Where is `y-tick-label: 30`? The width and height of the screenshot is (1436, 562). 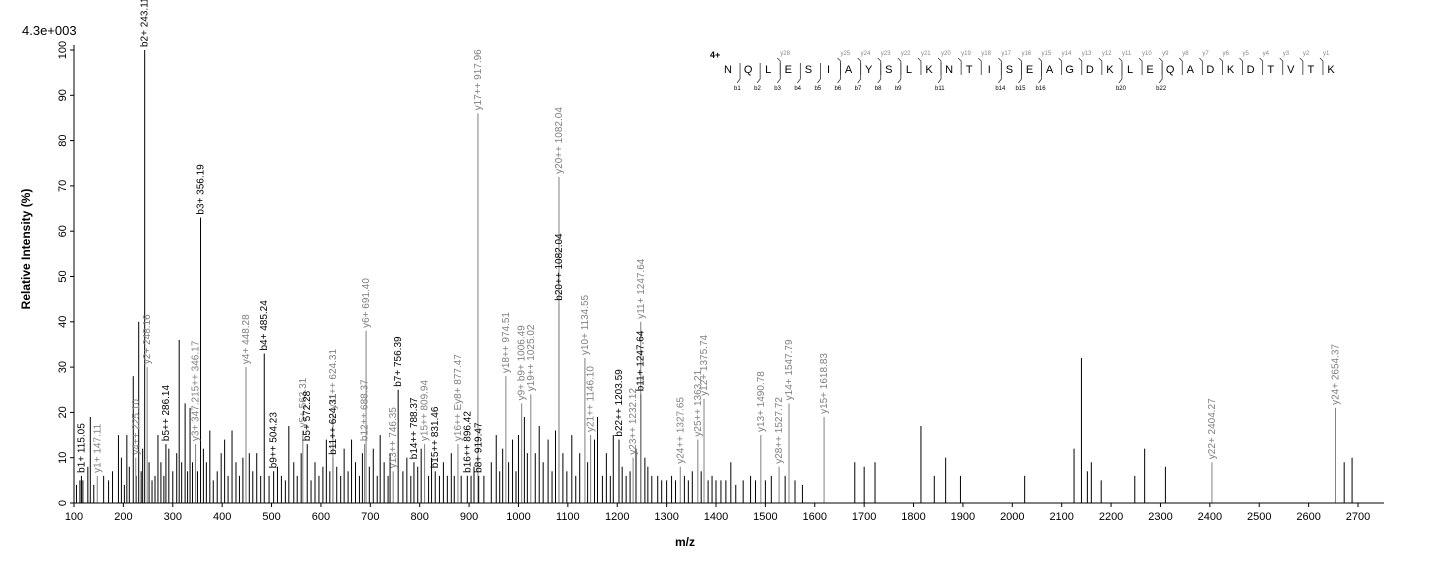
y-tick-label: 30 is located at coordinates (63, 367).